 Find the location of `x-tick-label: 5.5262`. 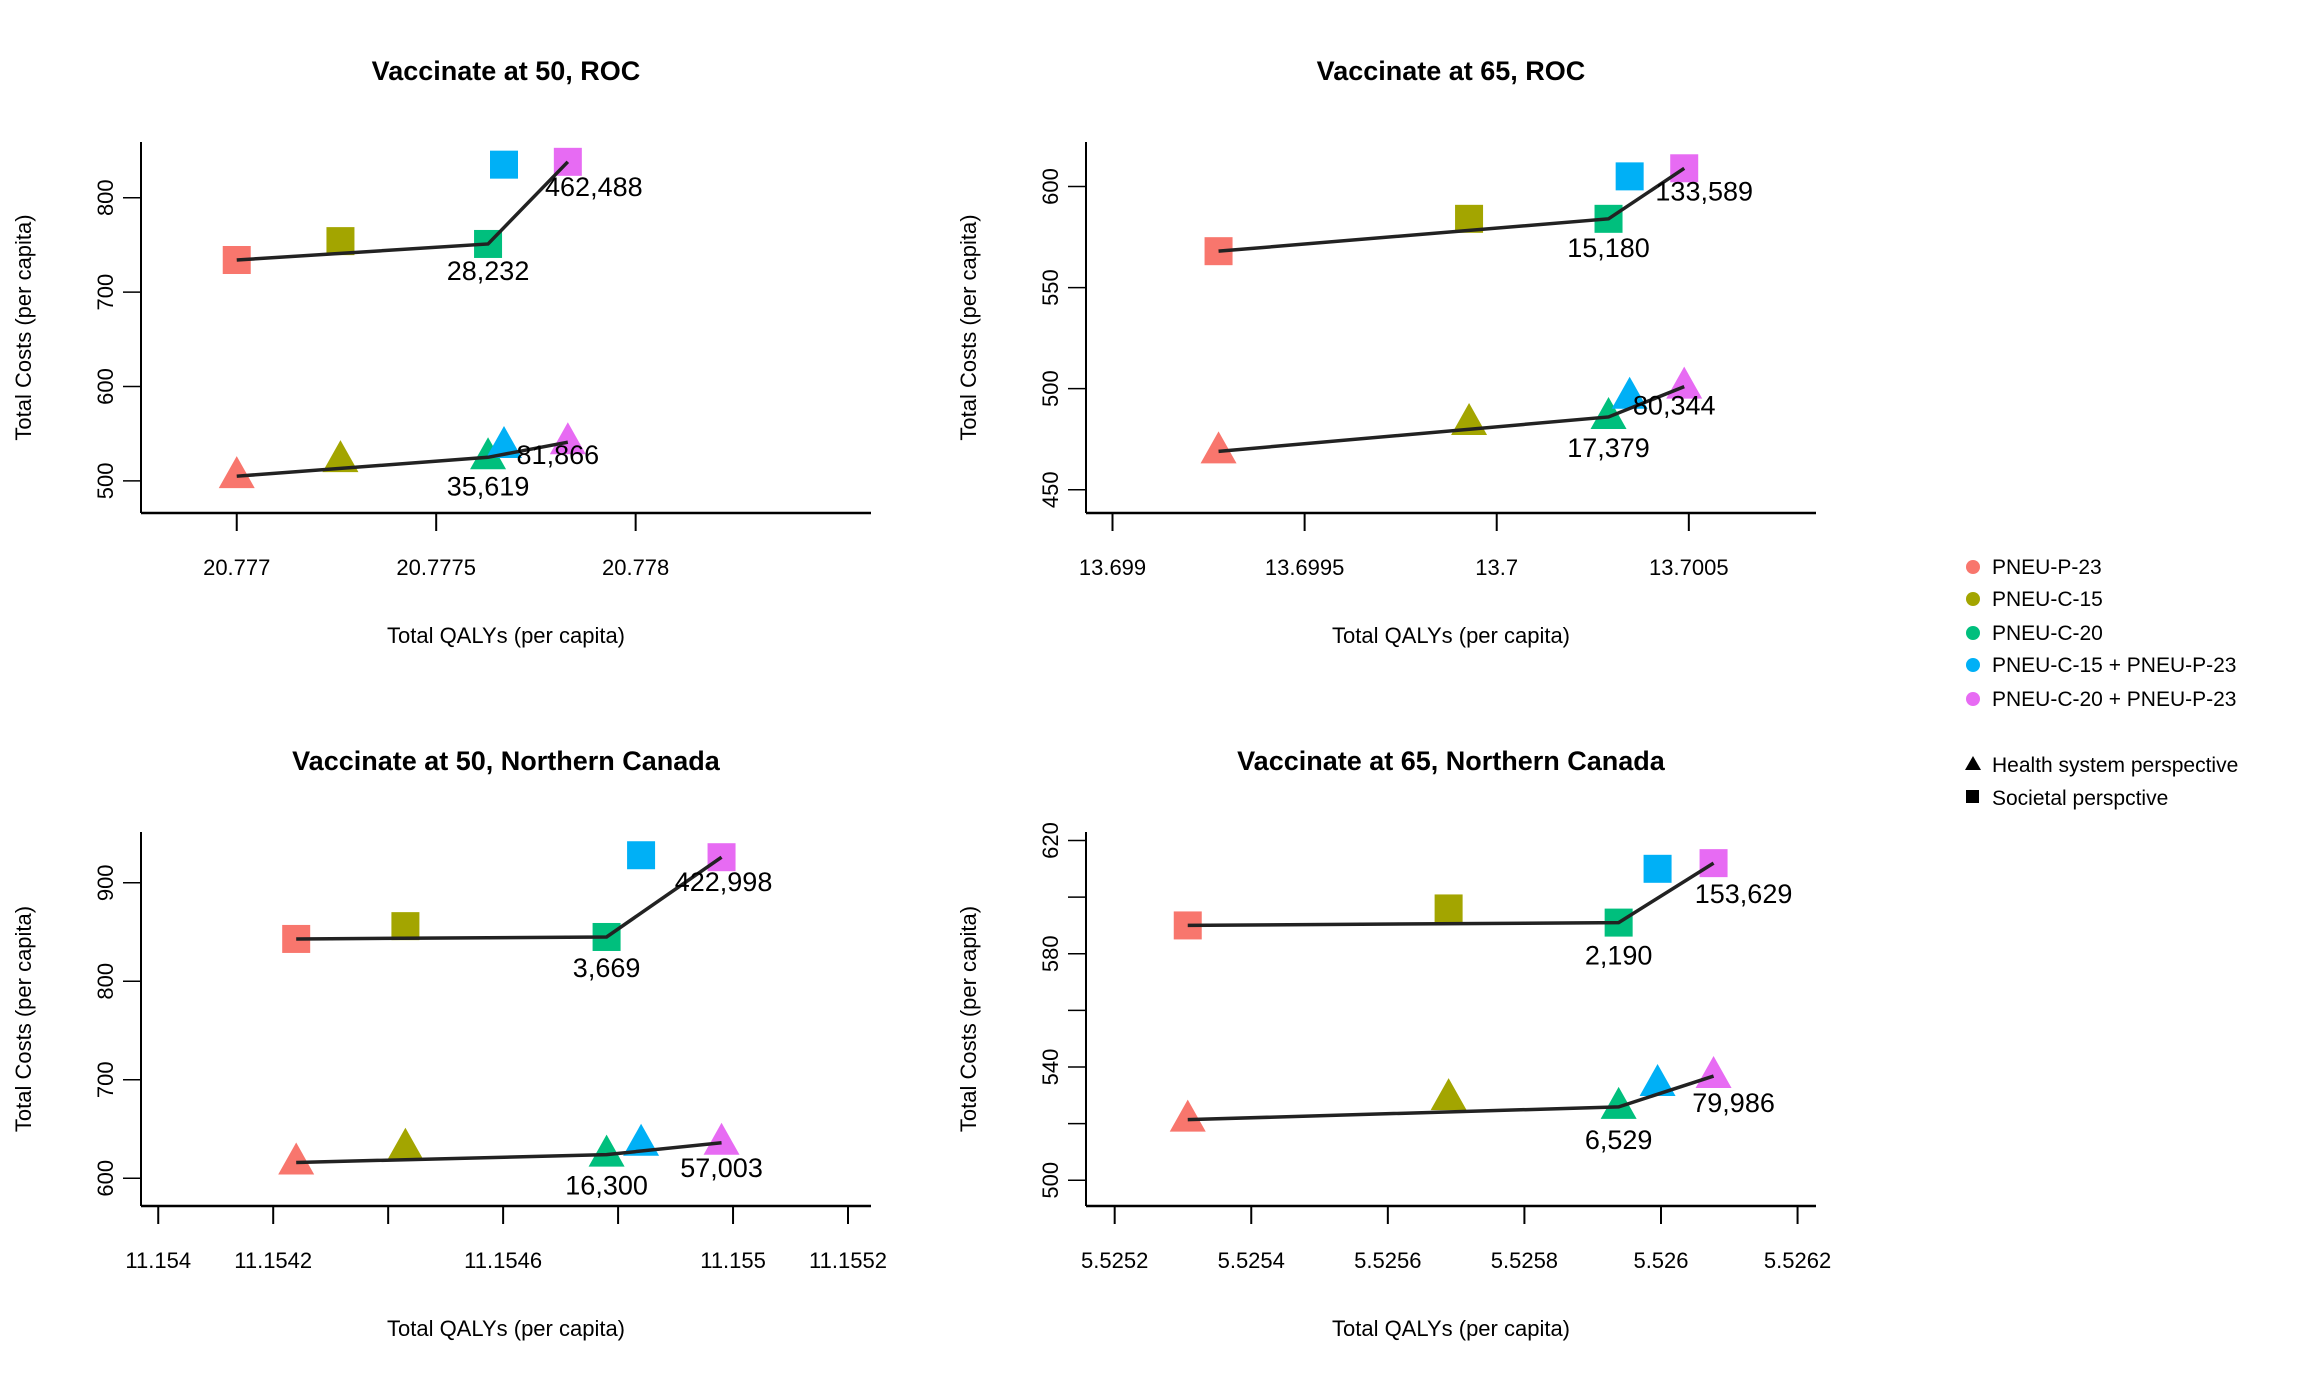

x-tick-label: 5.5262 is located at coordinates (1797, 1260).